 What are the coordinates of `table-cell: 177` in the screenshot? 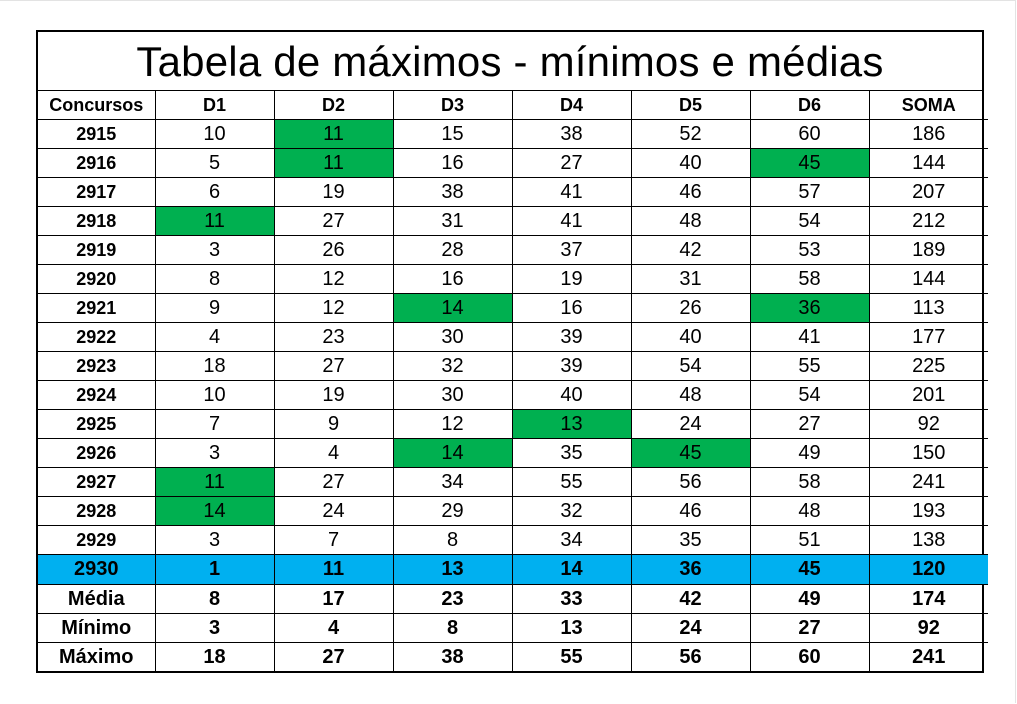 It's located at (928, 337).